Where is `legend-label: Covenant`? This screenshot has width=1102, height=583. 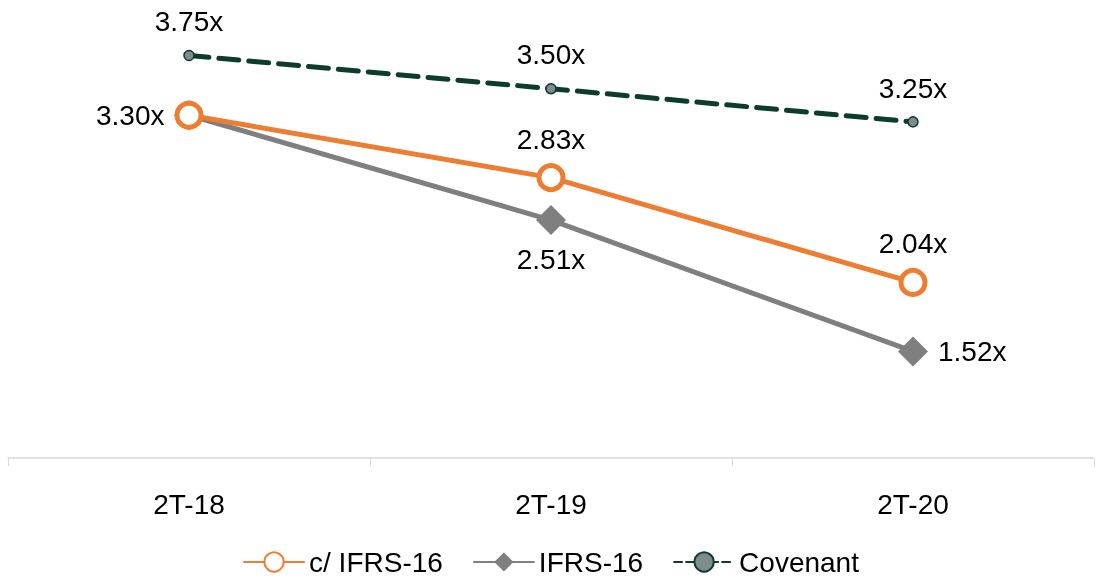 legend-label: Covenant is located at coordinates (799, 562).